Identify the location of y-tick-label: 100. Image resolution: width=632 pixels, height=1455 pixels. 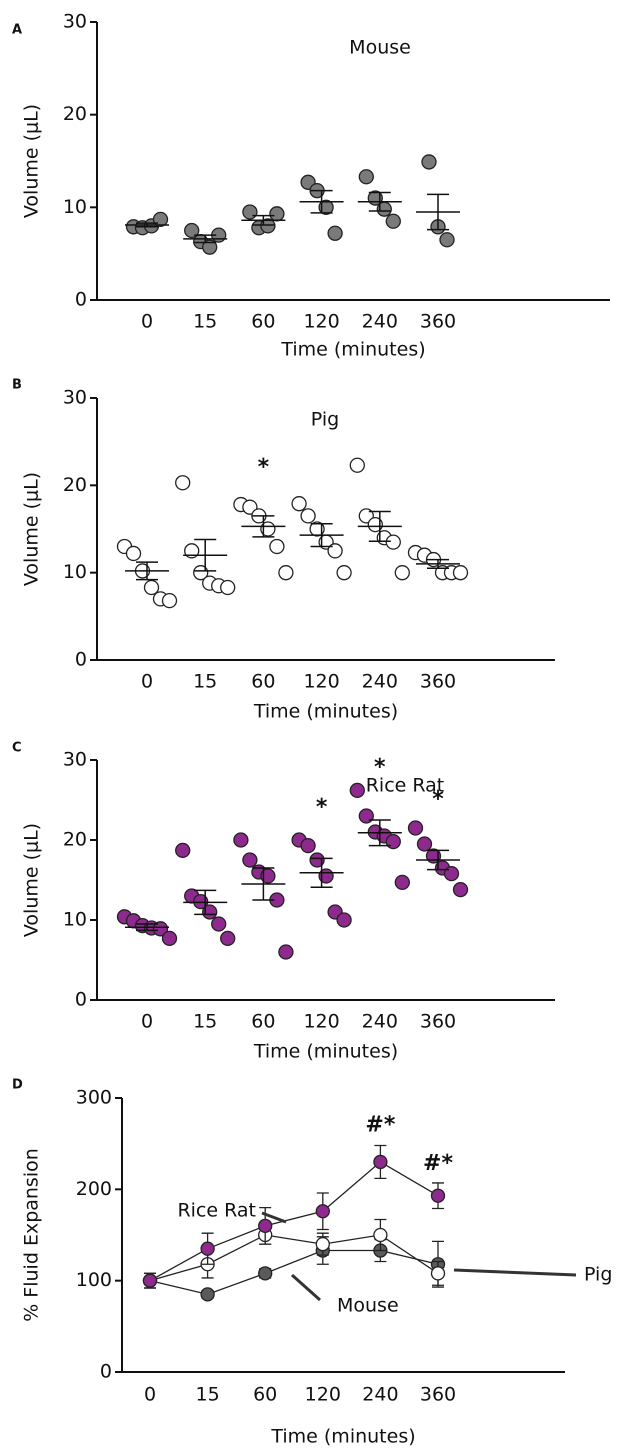
(94, 1280).